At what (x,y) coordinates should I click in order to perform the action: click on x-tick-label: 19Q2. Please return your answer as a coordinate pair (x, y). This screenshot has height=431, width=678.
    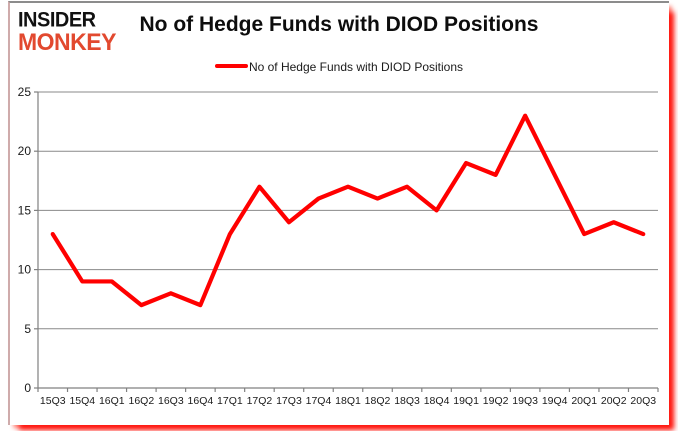
    Looking at the image, I should click on (496, 401).